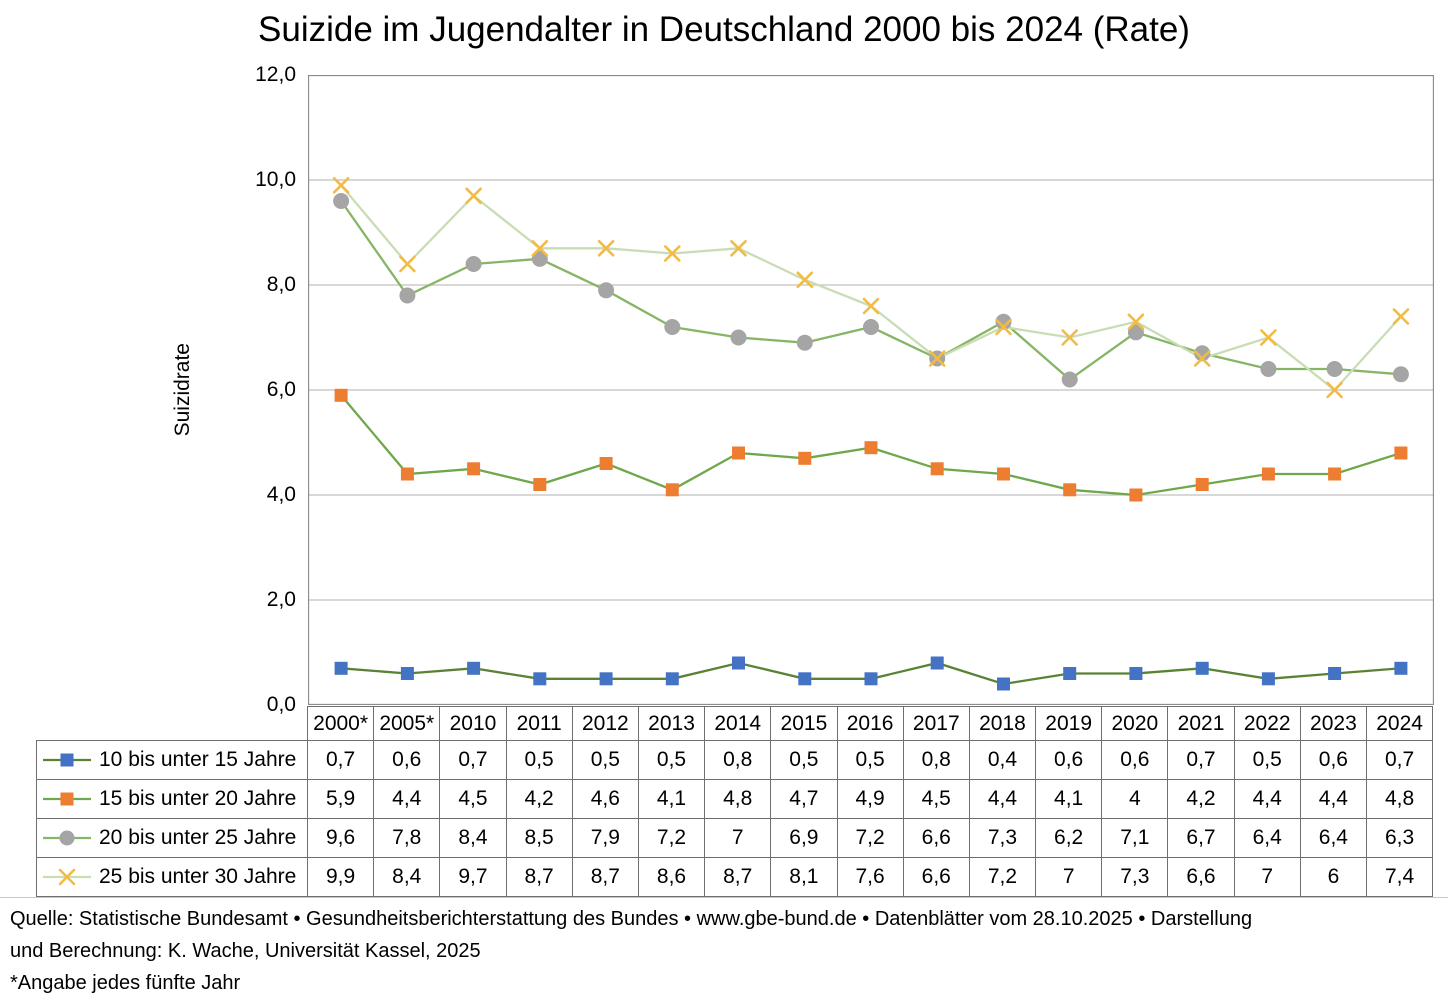 The height and width of the screenshot is (1008, 1448). I want to click on table-corner-spacer, so click(172, 724).